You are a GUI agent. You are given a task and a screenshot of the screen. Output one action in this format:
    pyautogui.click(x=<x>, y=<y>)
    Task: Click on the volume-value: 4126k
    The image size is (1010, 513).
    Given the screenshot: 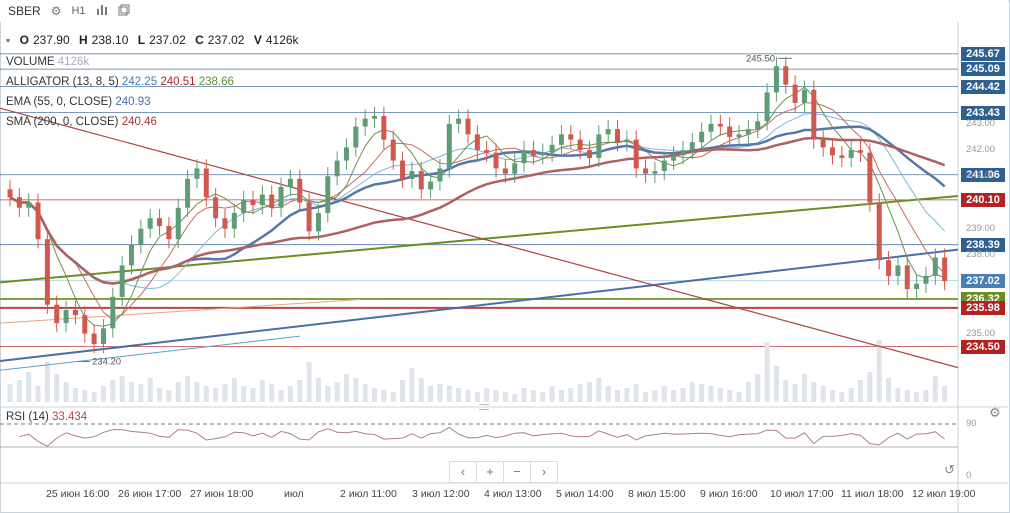 What is the action you would take?
    pyautogui.click(x=282, y=40)
    